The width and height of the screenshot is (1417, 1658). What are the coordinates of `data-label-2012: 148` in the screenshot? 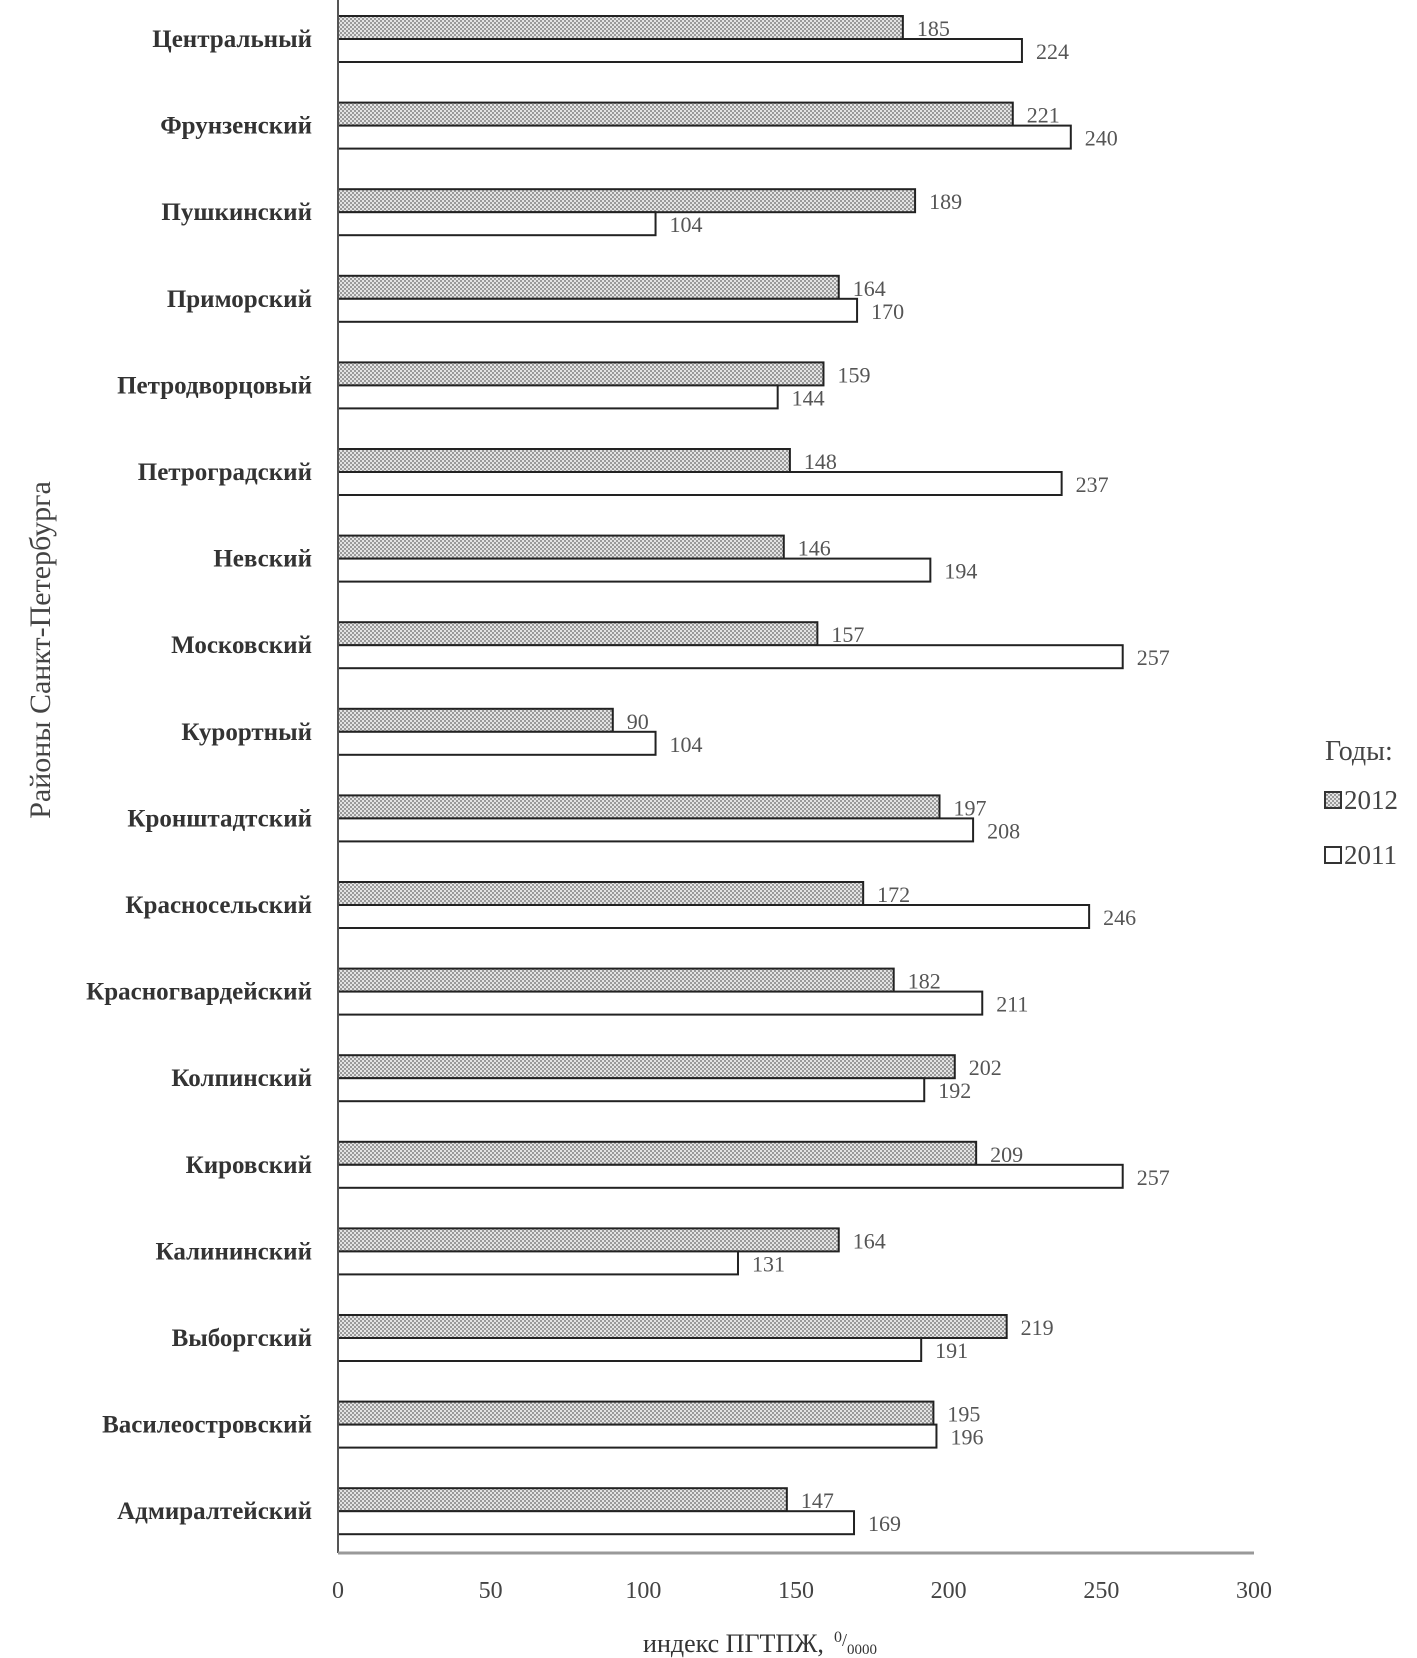 It's located at (820, 461).